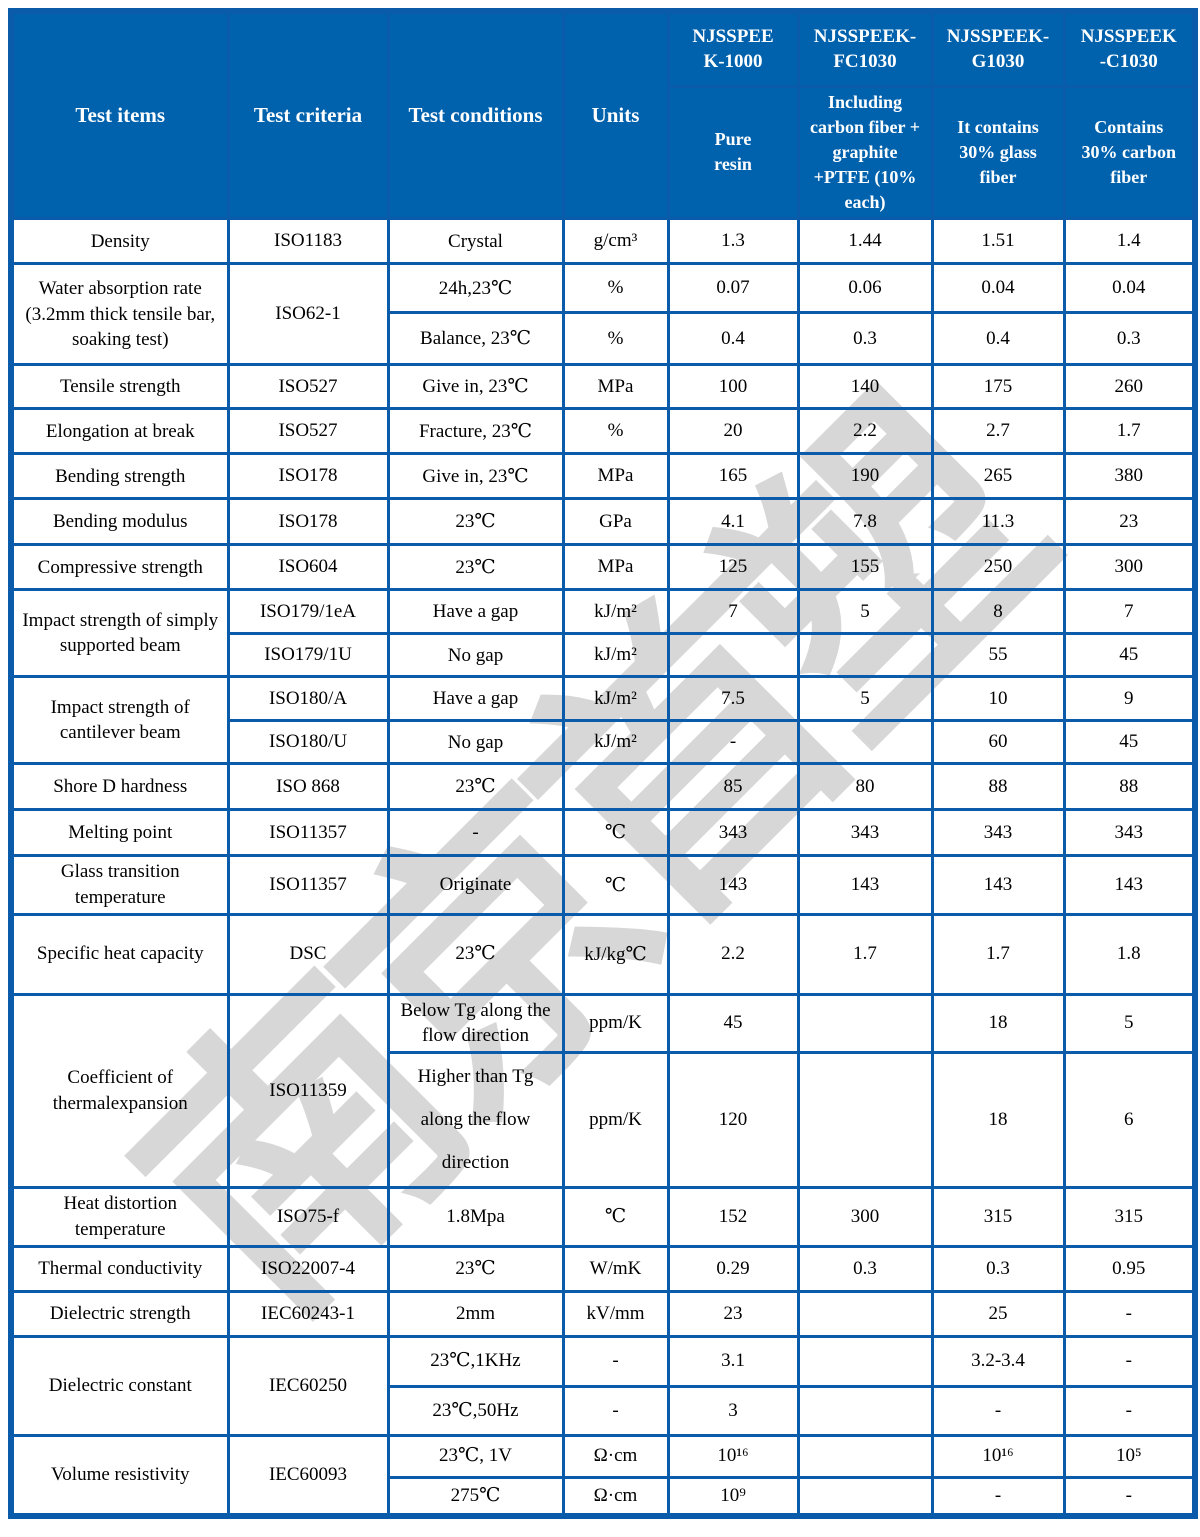  Describe the element at coordinates (733, 522) in the screenshot. I see `value-cell: 4.1` at that location.